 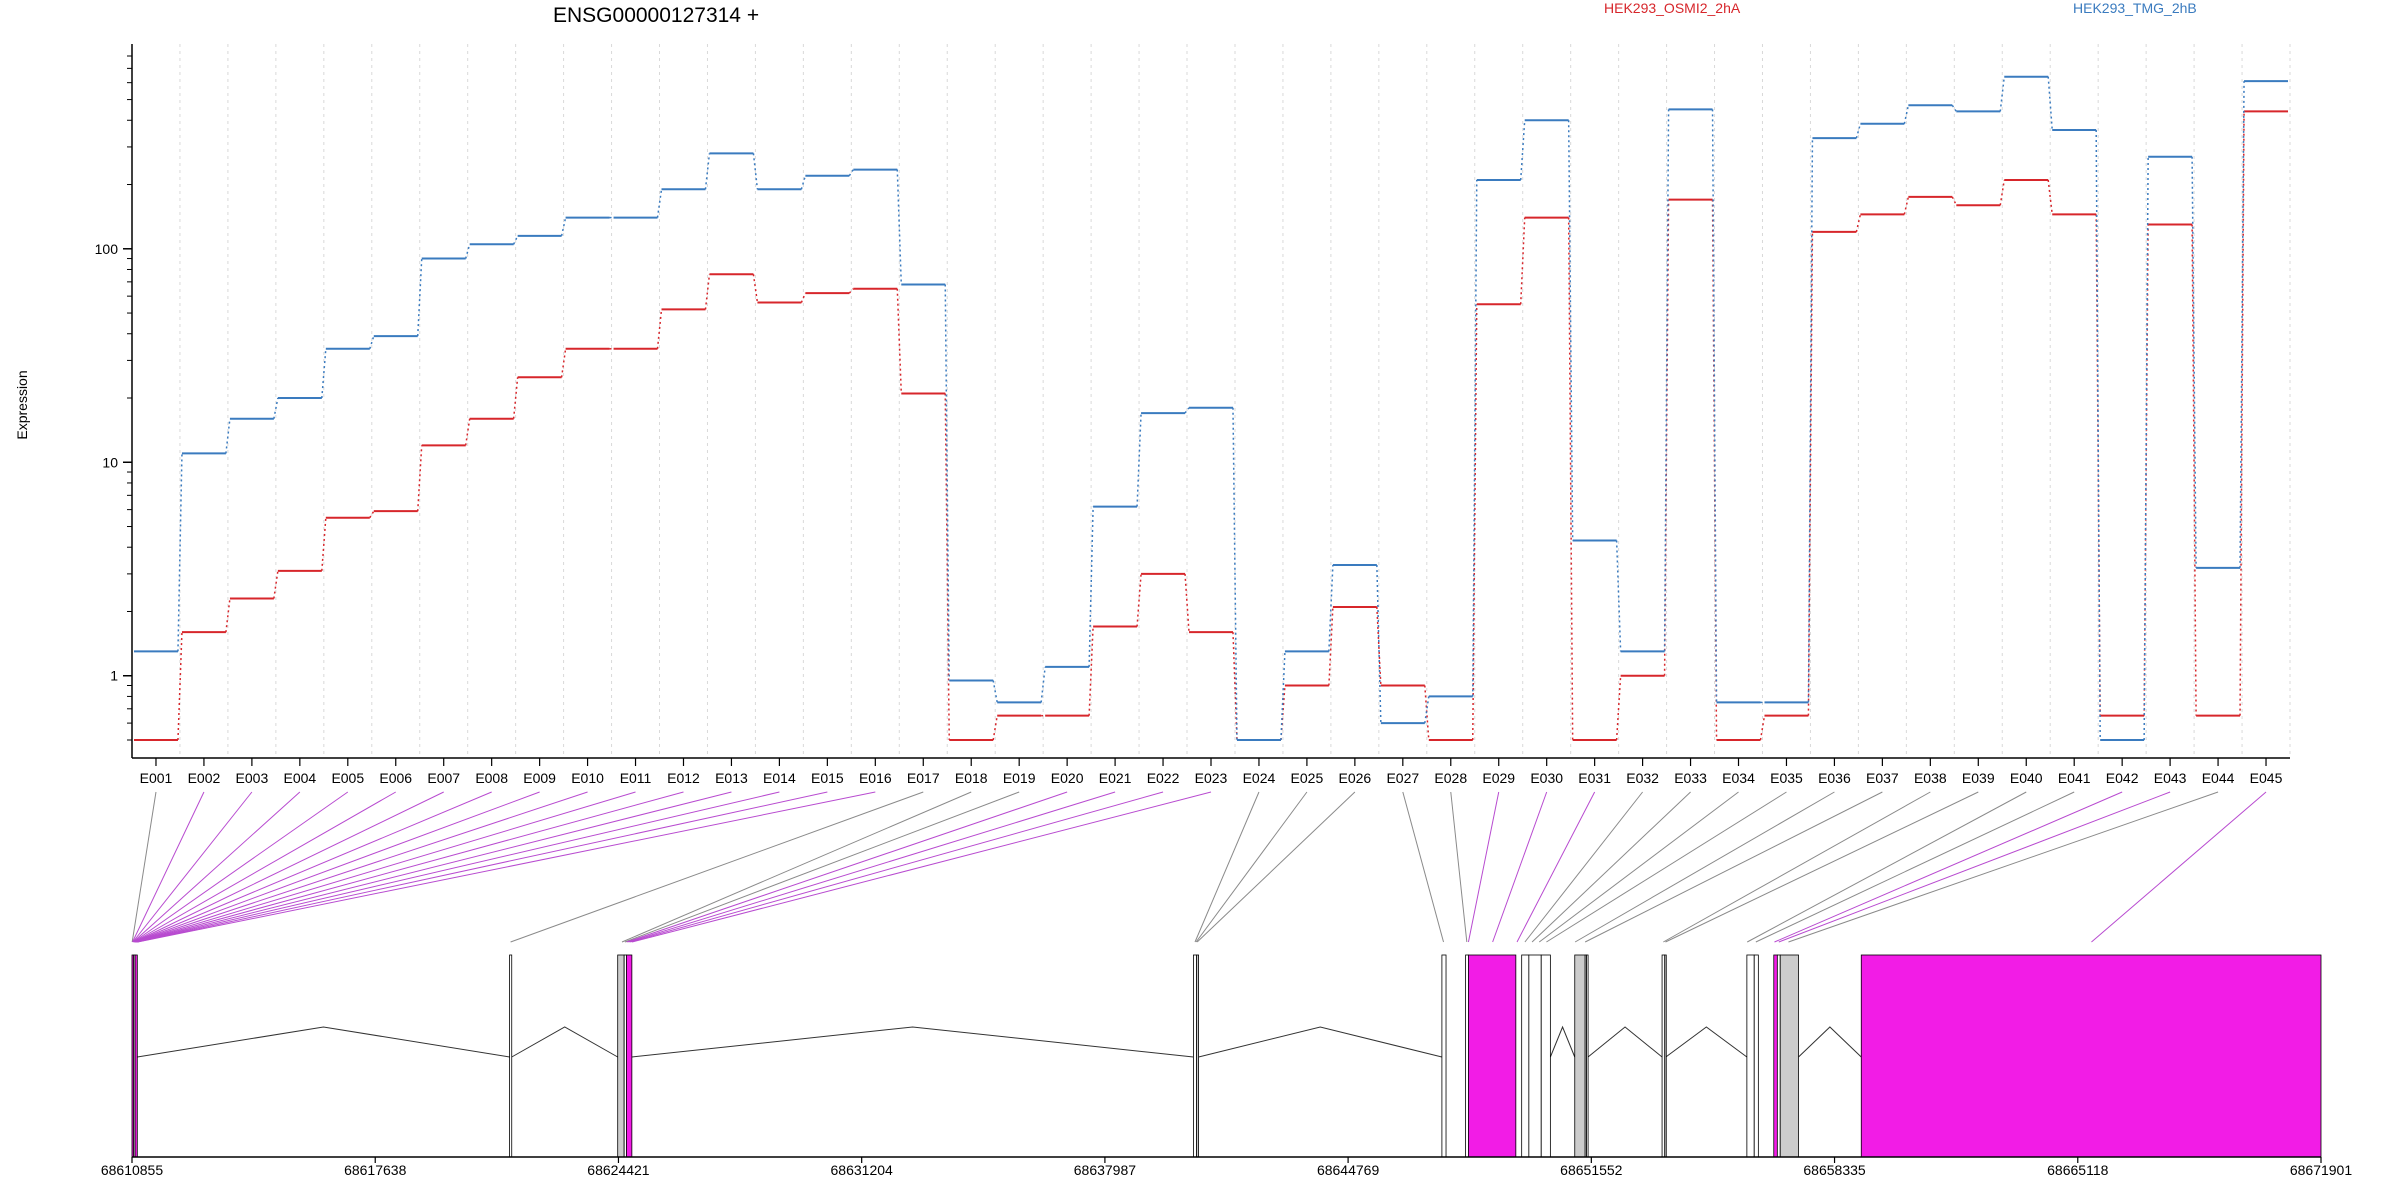 I want to click on exon-tick-label: E013, so click(x=731, y=778).